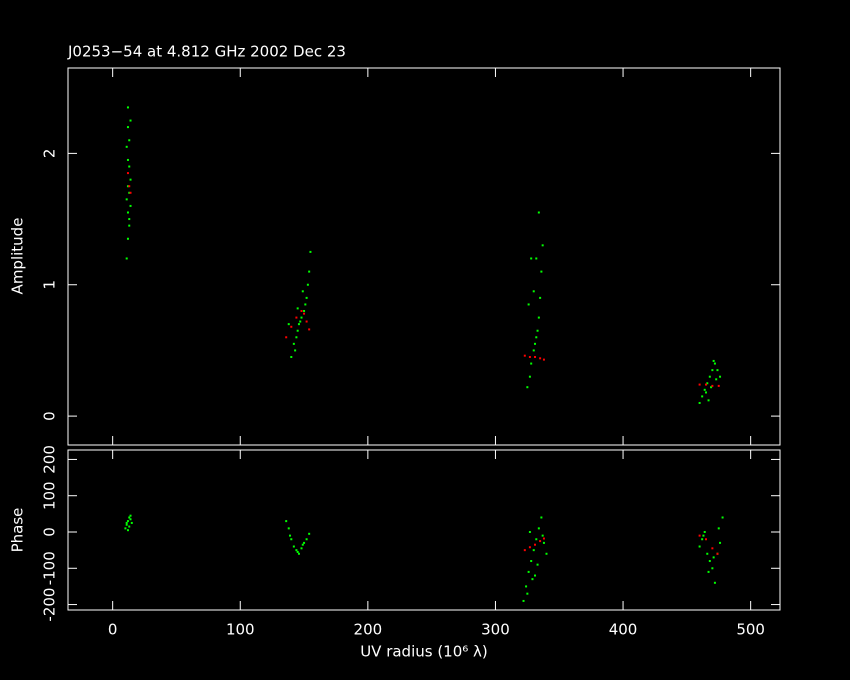  What do you see at coordinates (50, 568) in the screenshot?
I see `y-tick-label: -100` at bounding box center [50, 568].